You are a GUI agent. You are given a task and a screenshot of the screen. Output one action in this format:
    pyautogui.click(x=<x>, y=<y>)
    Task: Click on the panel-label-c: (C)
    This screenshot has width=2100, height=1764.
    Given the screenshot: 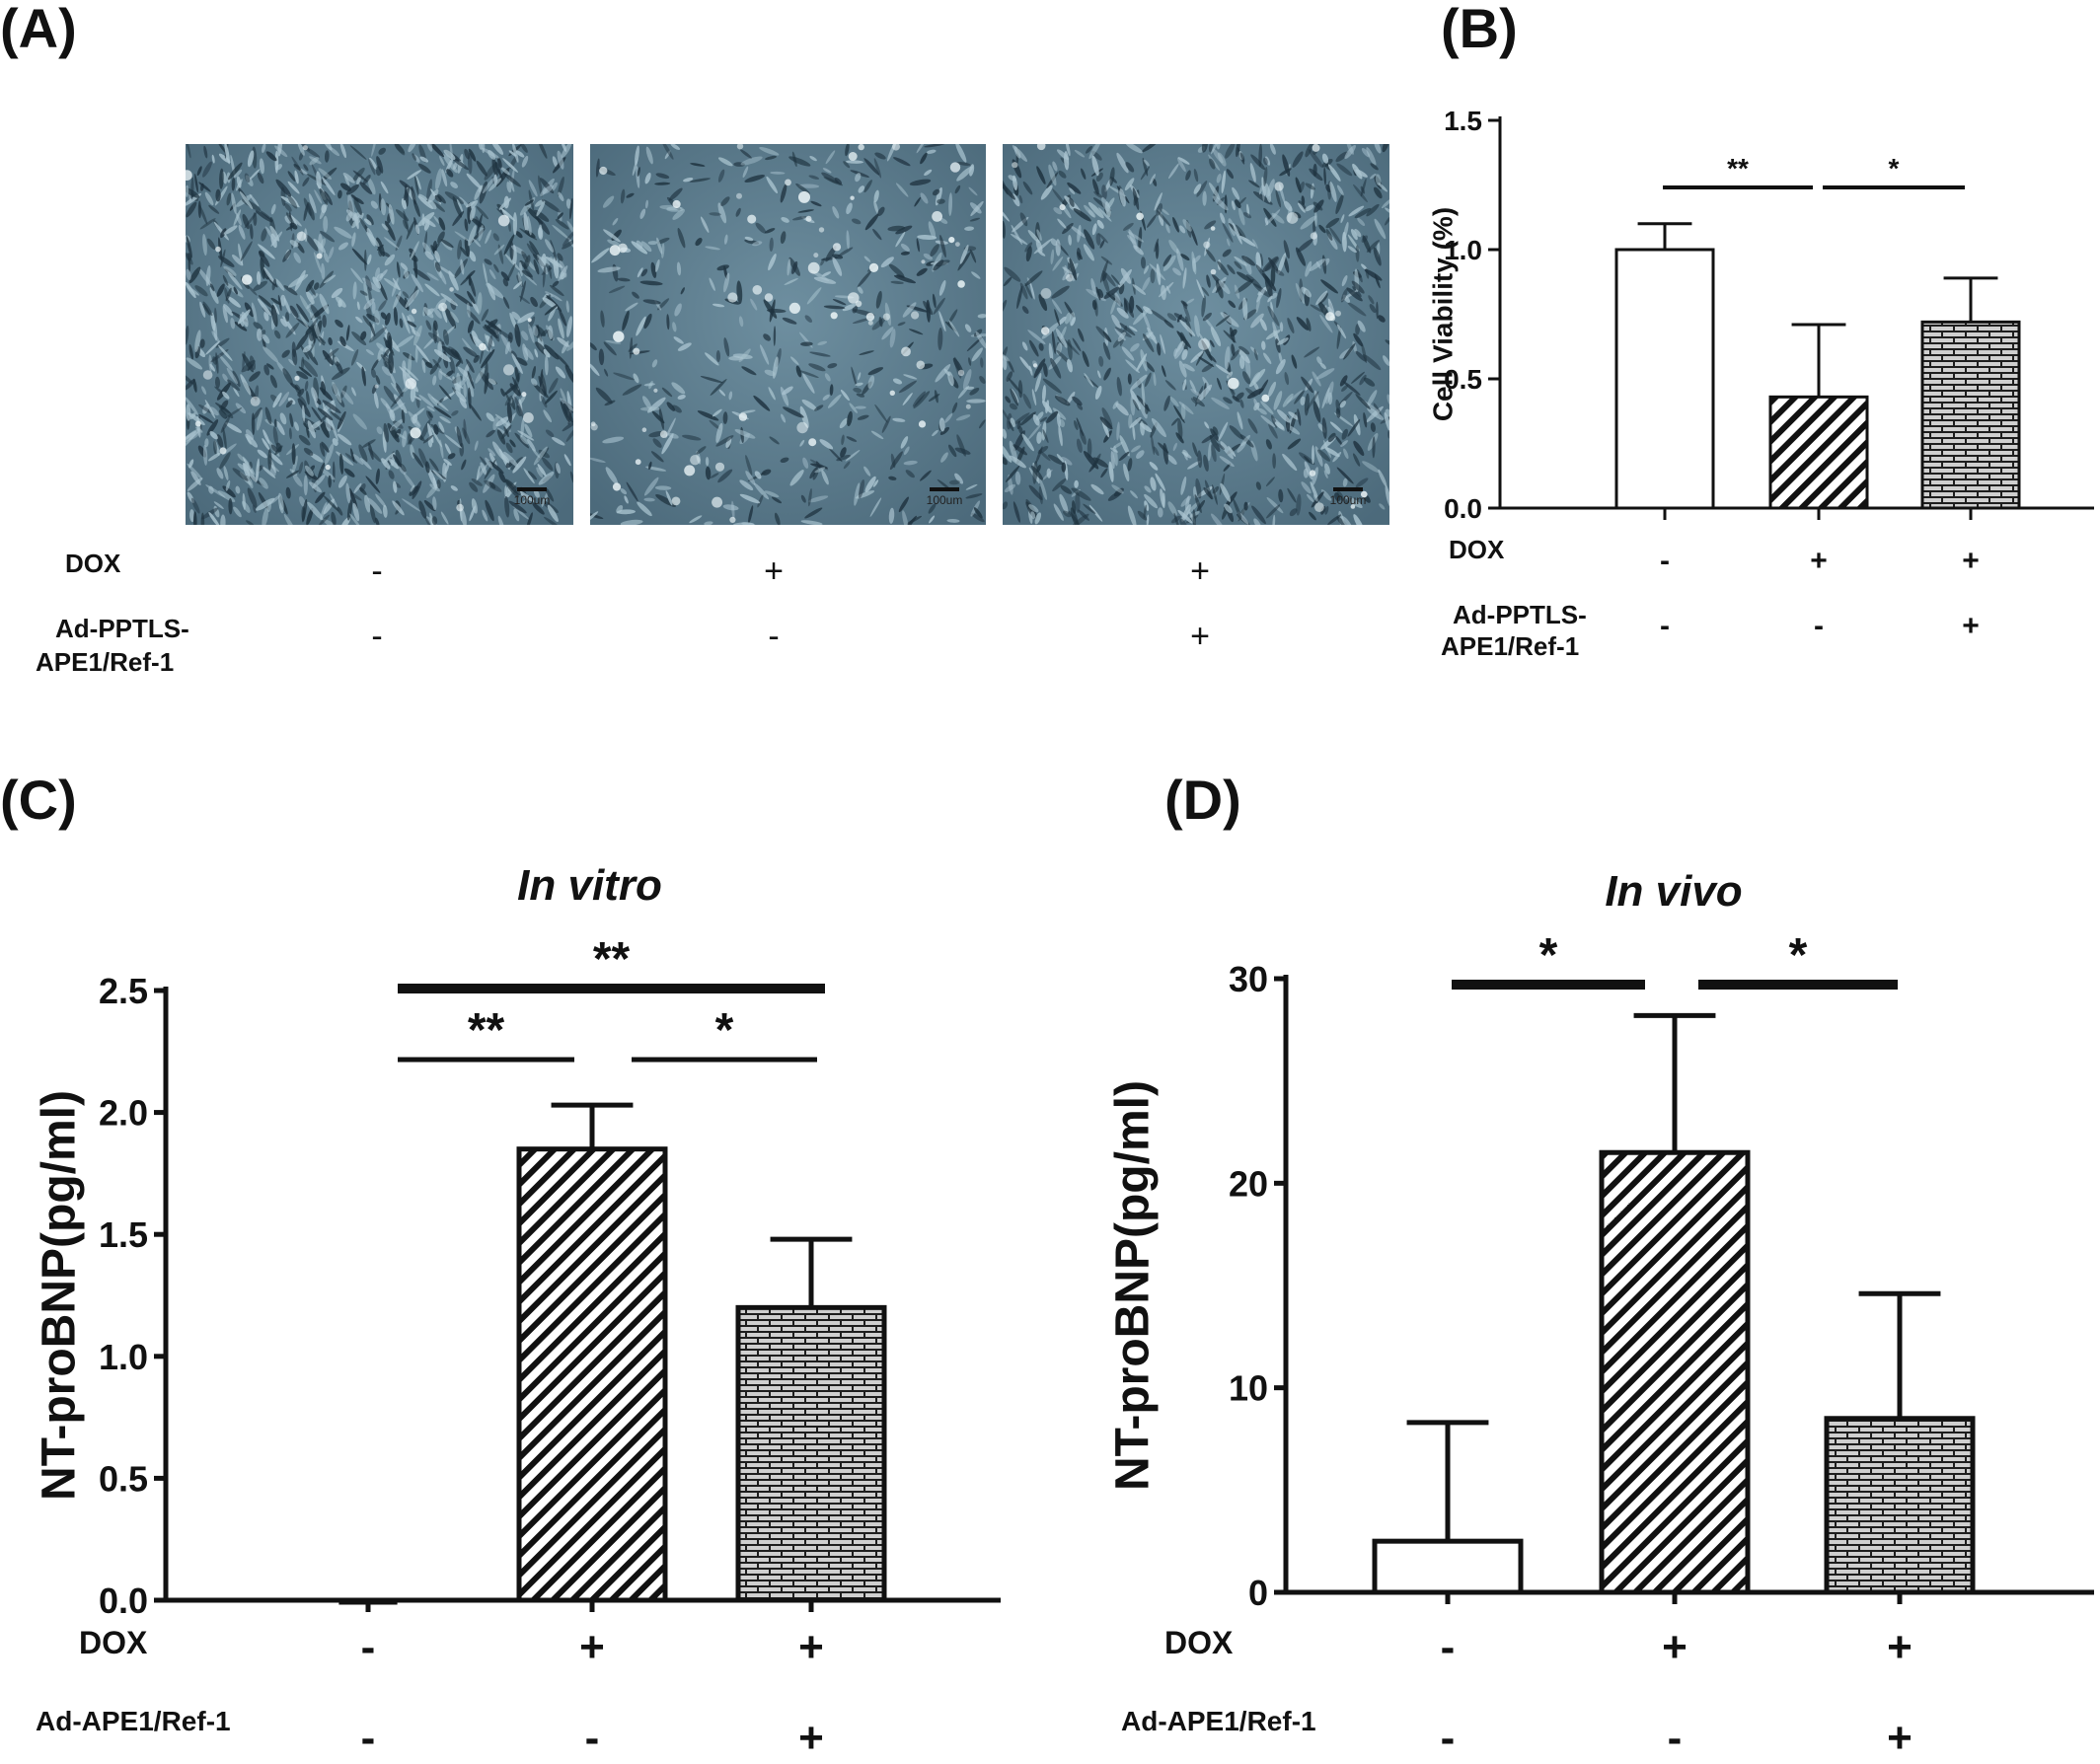 What is the action you would take?
    pyautogui.click(x=38, y=800)
    